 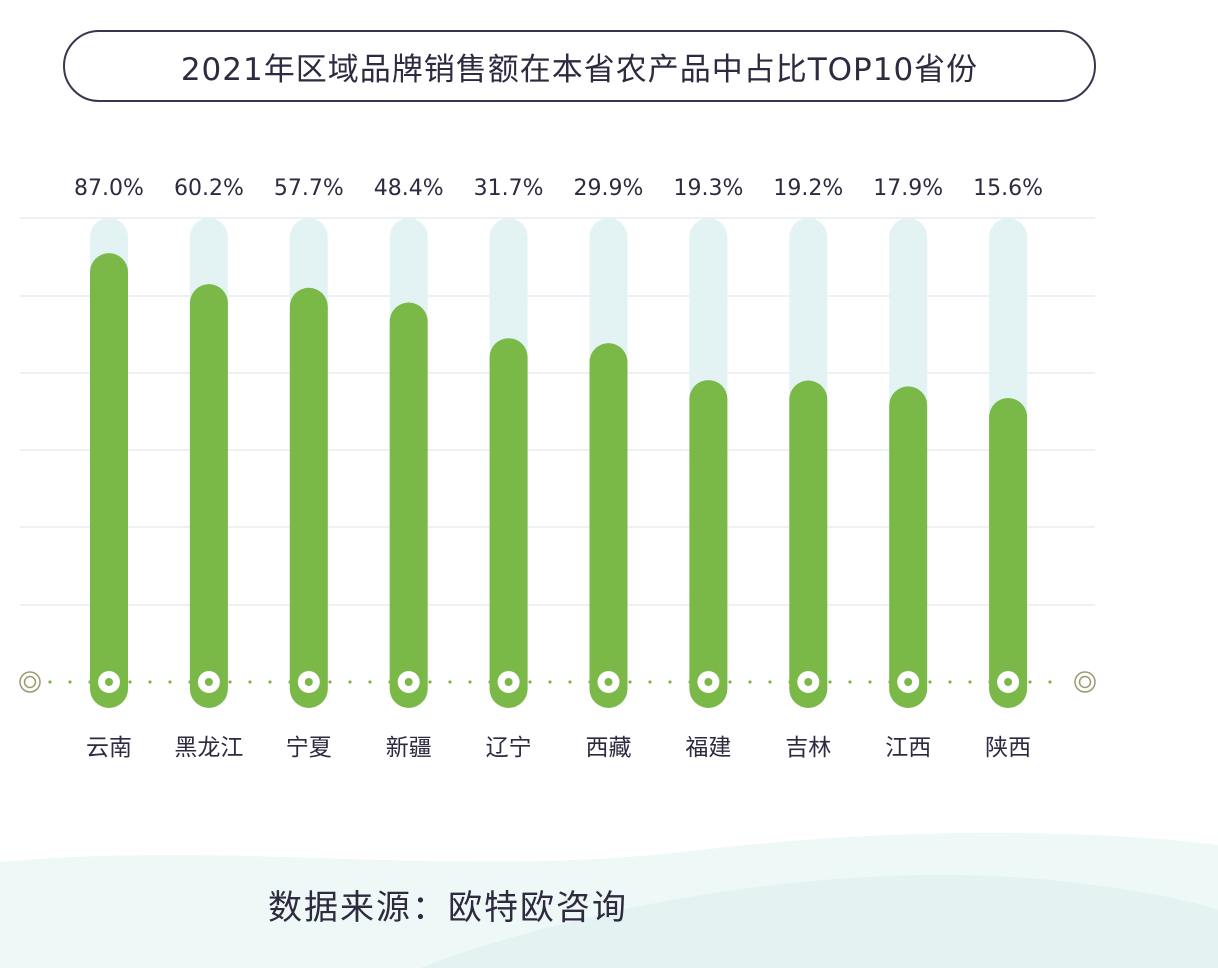 I want to click on bar-宁夏, so click(x=308, y=497).